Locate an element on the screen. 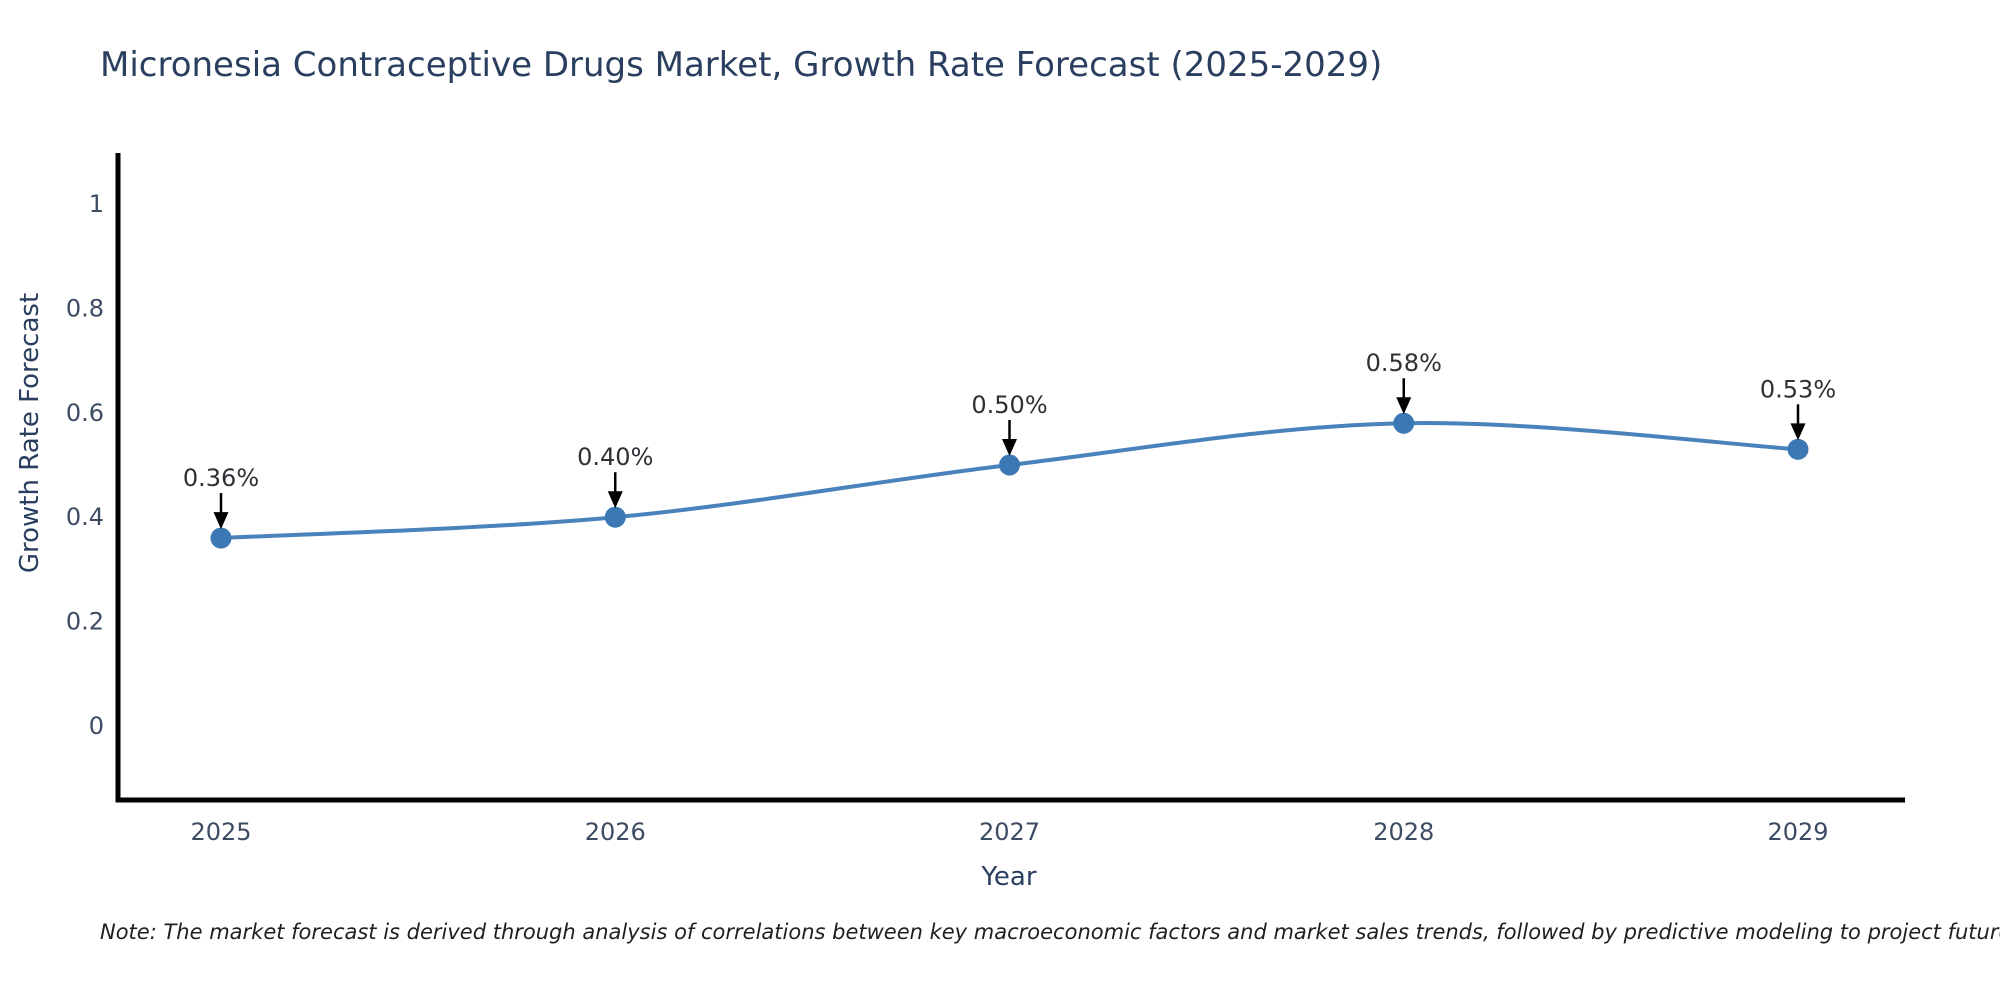 The image size is (2000, 1000). y-tick-label: 0.2 is located at coordinates (85, 622).